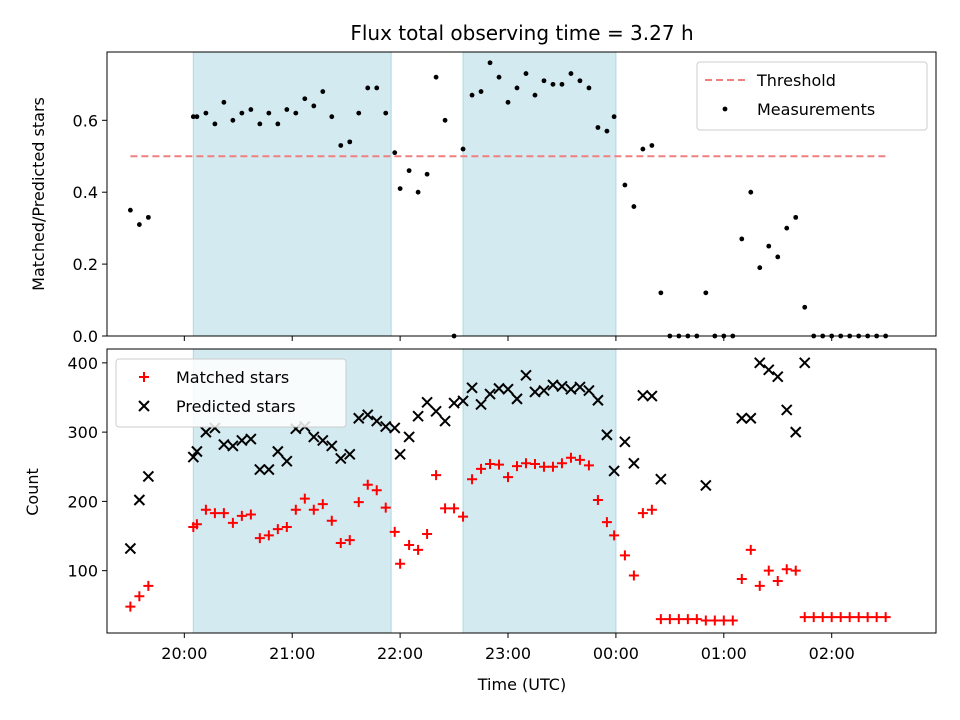 Image resolution: width=960 pixels, height=720 pixels. Describe the element at coordinates (292, 194) in the screenshot. I see `highlight-band` at that location.